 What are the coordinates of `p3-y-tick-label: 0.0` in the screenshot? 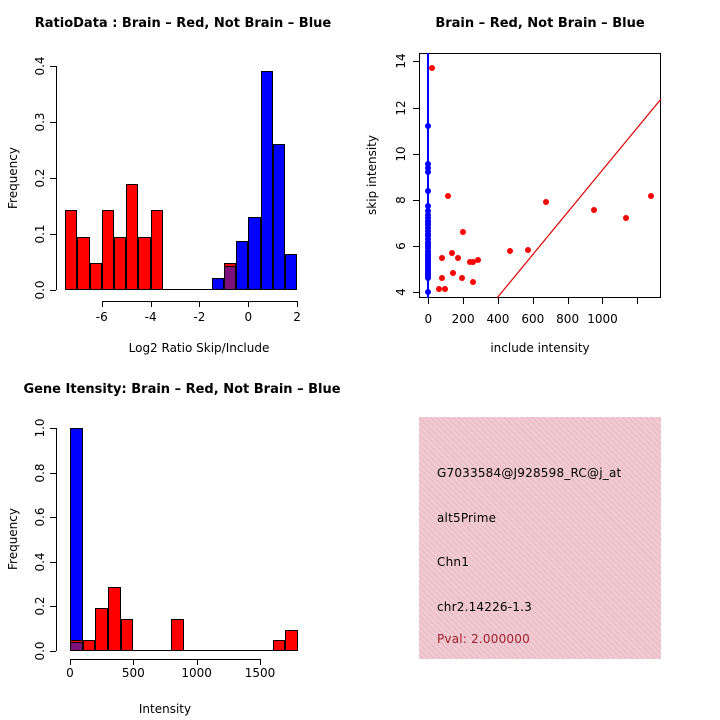 It's located at (40, 651).